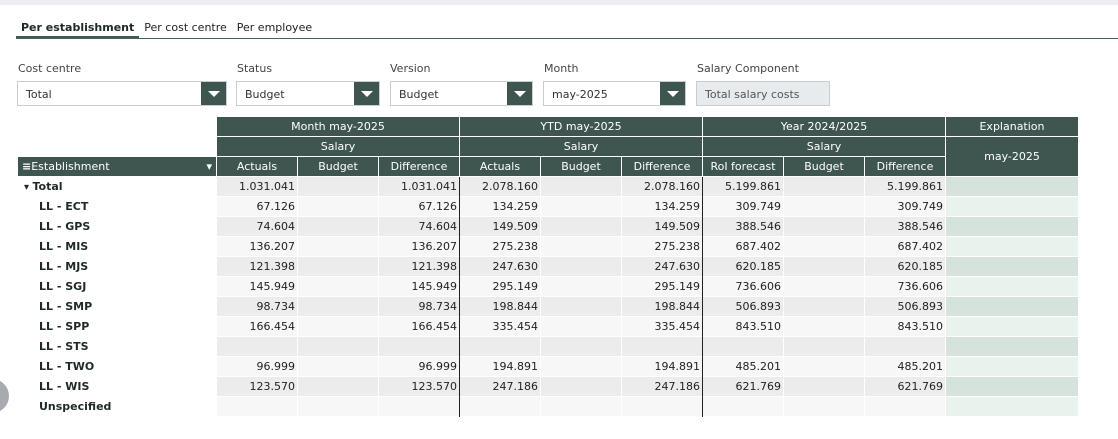 The width and height of the screenshot is (1118, 439). I want to click on top-strip, so click(559, 2).